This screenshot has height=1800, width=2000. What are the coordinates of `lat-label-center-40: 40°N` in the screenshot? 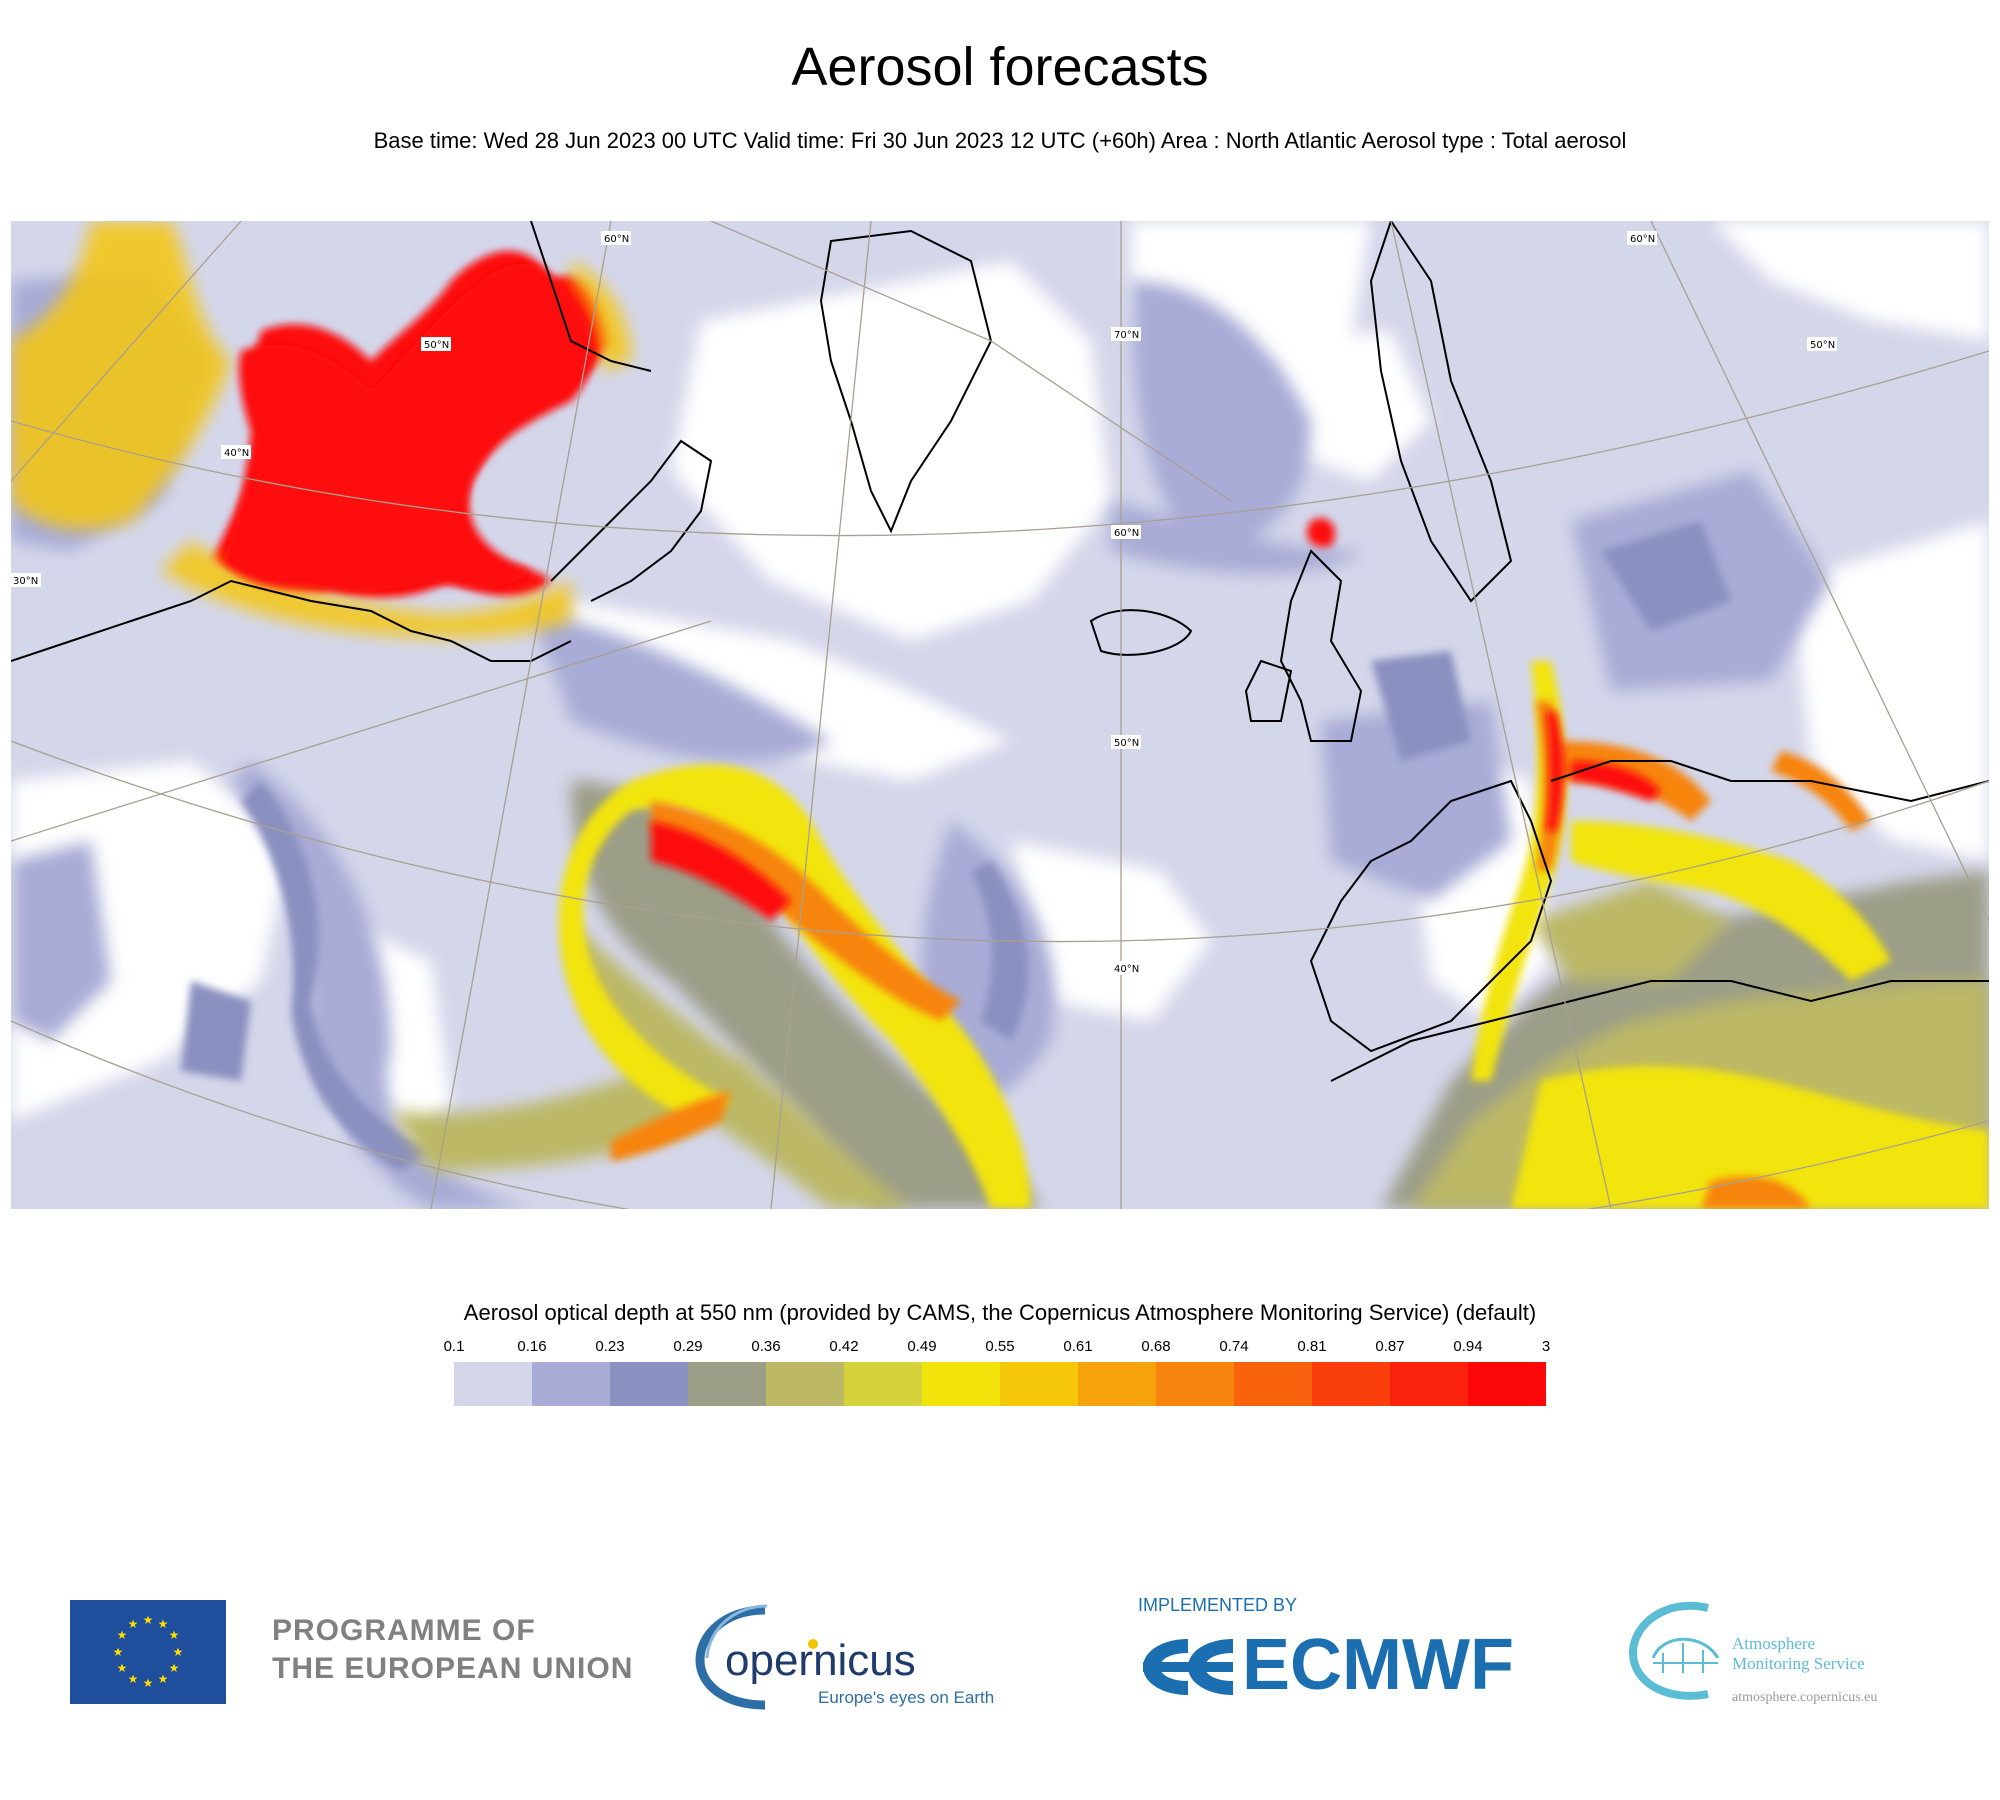 It's located at (1126, 969).